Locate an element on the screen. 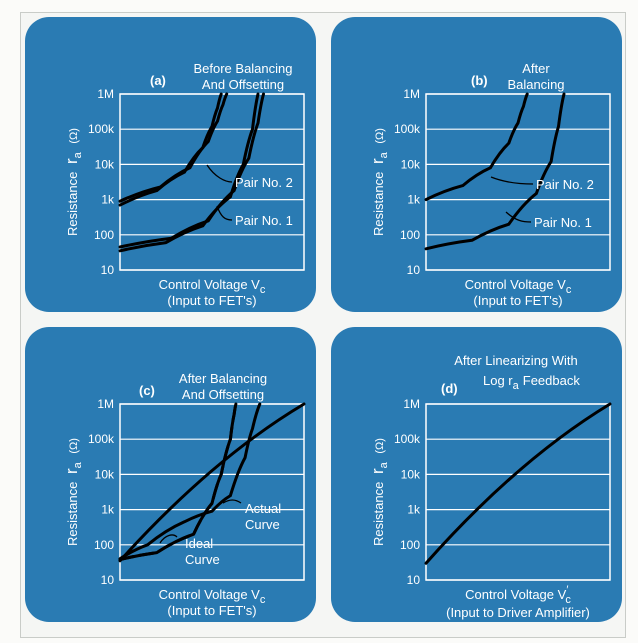 The height and width of the screenshot is (643, 638). ytick-label-b-5: 1M is located at coordinates (411, 94).